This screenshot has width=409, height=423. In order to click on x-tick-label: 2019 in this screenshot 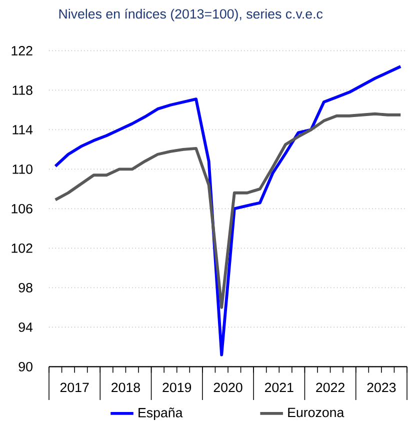, I will do `click(177, 387)`.